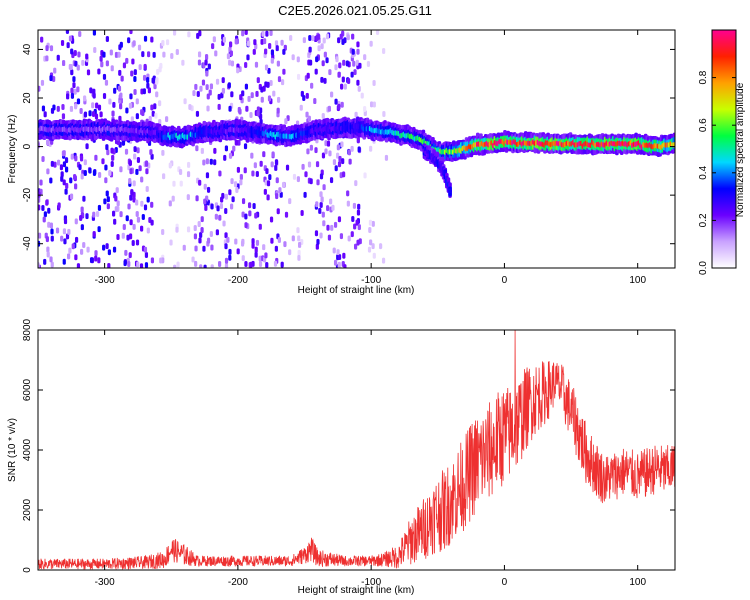 This screenshot has height=600, width=750. I want to click on figure-title: C2E5.2026.021.05.25.G11, so click(355, 10).